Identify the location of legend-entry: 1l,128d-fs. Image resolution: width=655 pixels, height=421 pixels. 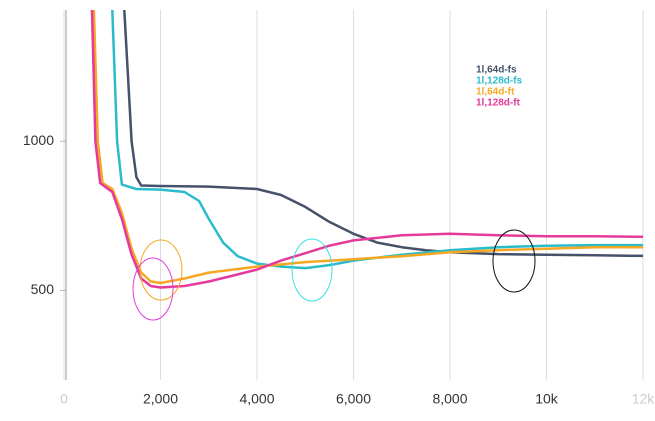
(499, 81).